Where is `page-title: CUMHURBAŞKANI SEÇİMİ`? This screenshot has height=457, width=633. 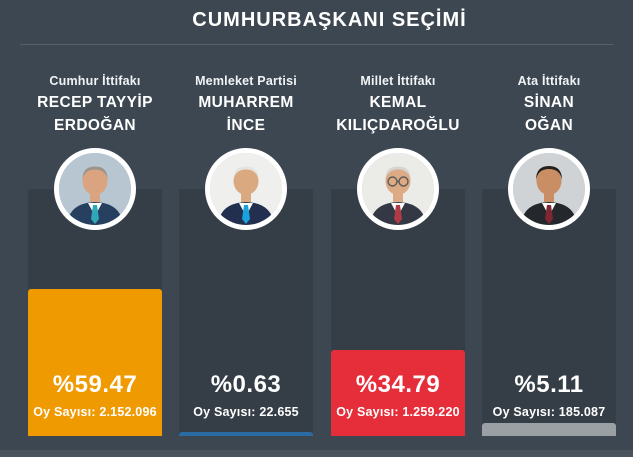 page-title: CUMHURBAŞKANI SEÇİMİ is located at coordinates (329, 20).